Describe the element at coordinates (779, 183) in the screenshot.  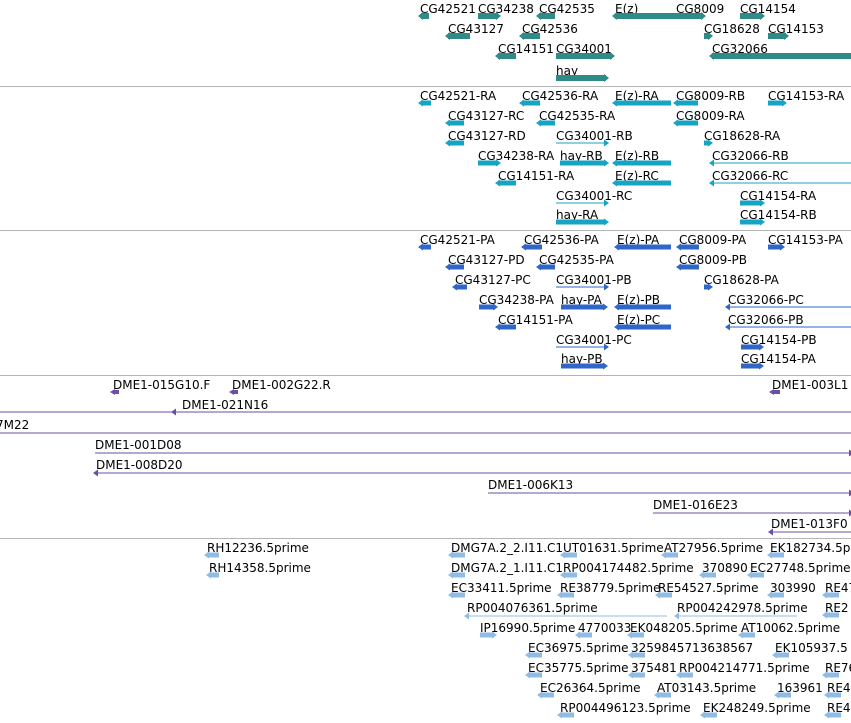
I see `feature-glyph-cg32066-rc` at that location.